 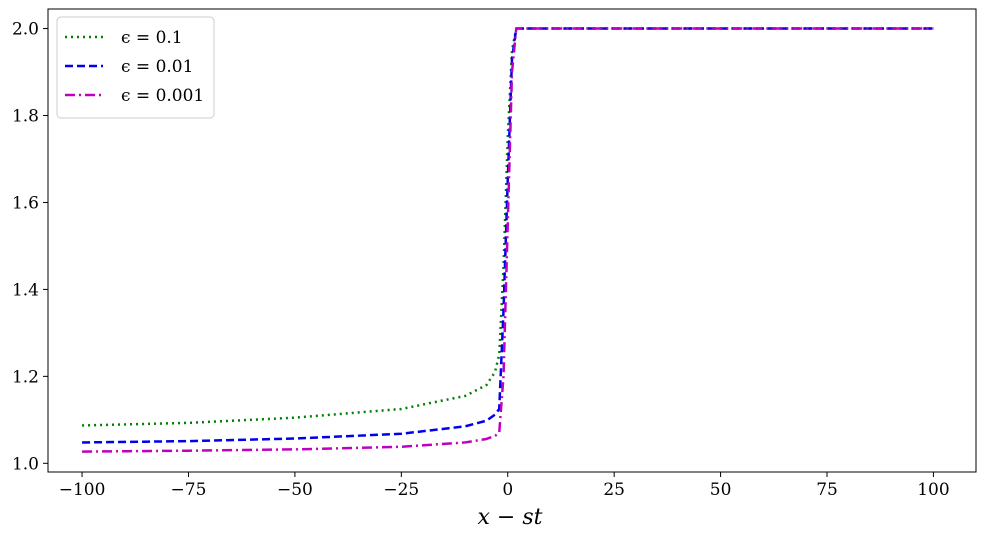 I want to click on x-tick-label: −50, so click(x=295, y=490).